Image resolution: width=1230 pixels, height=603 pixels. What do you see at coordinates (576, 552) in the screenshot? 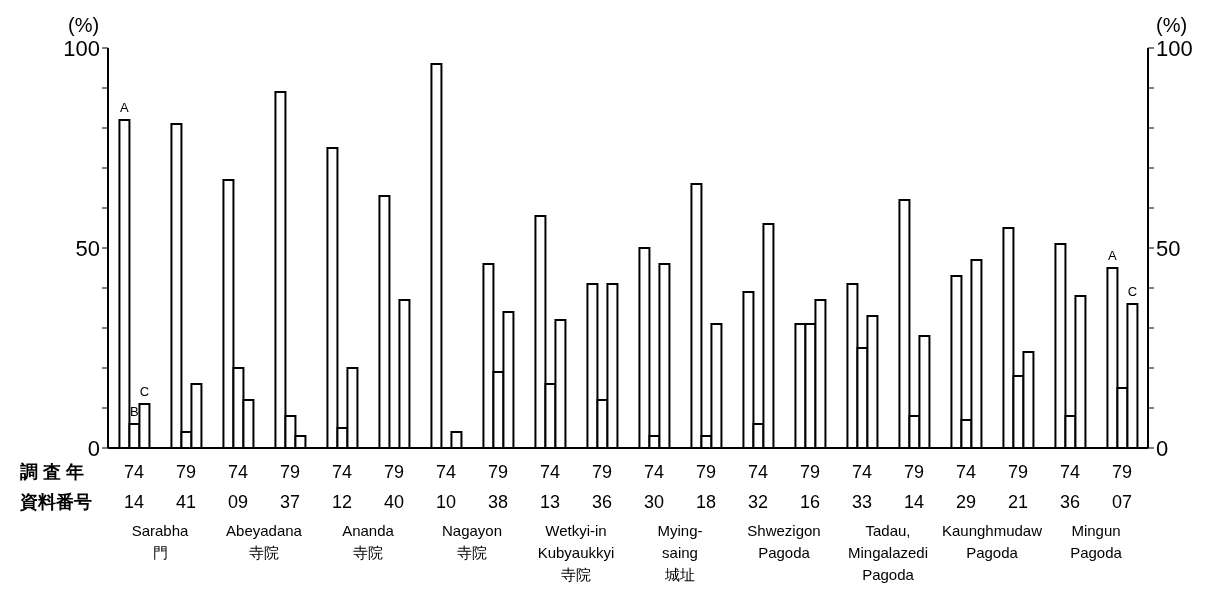
I see `text: Wetkyi-in Kubyaukkyi 寺院` at bounding box center [576, 552].